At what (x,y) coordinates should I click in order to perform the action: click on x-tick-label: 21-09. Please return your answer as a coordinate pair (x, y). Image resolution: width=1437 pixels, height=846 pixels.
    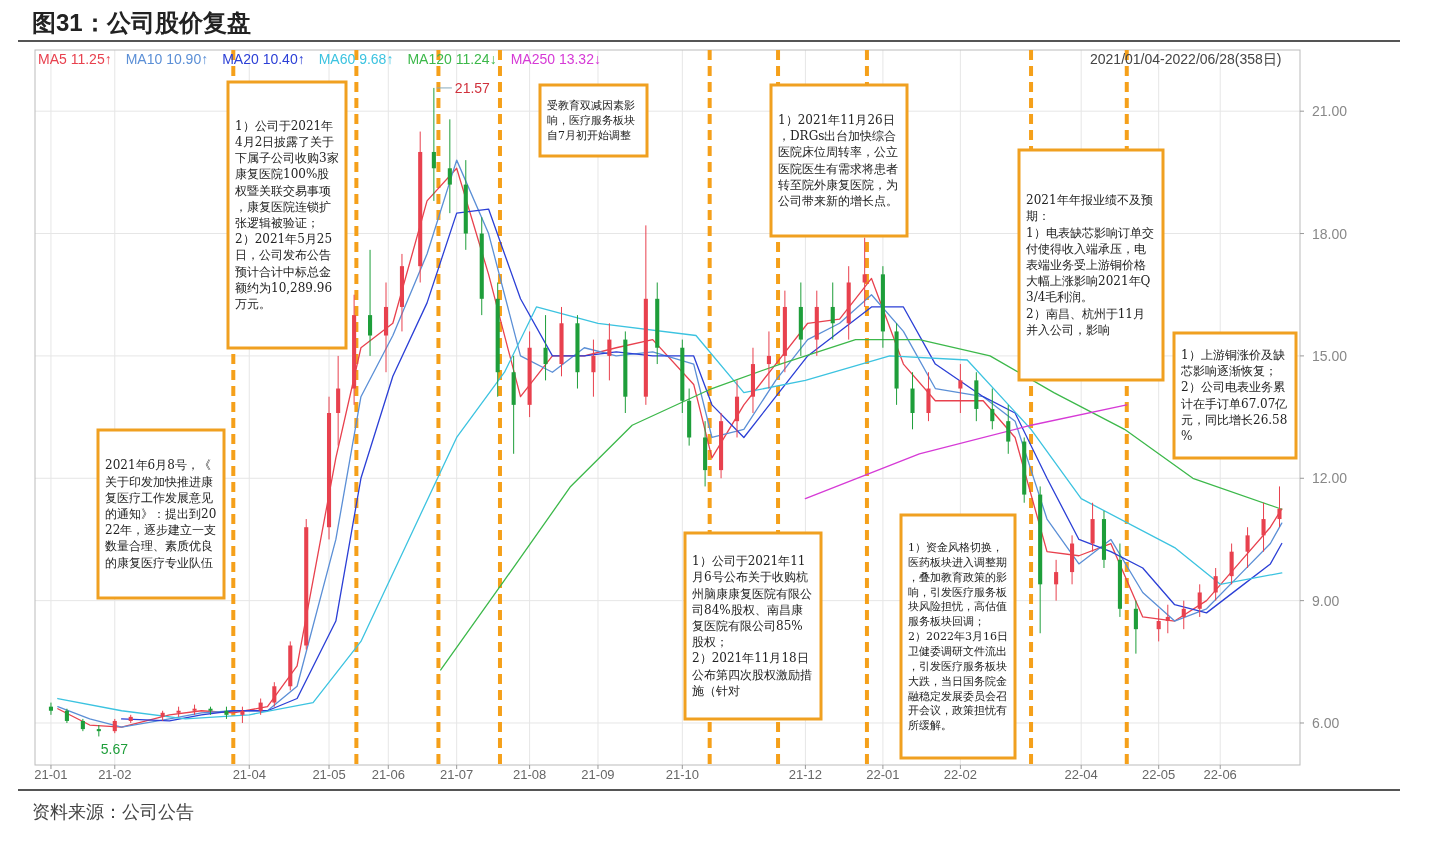
    Looking at the image, I should click on (598, 774).